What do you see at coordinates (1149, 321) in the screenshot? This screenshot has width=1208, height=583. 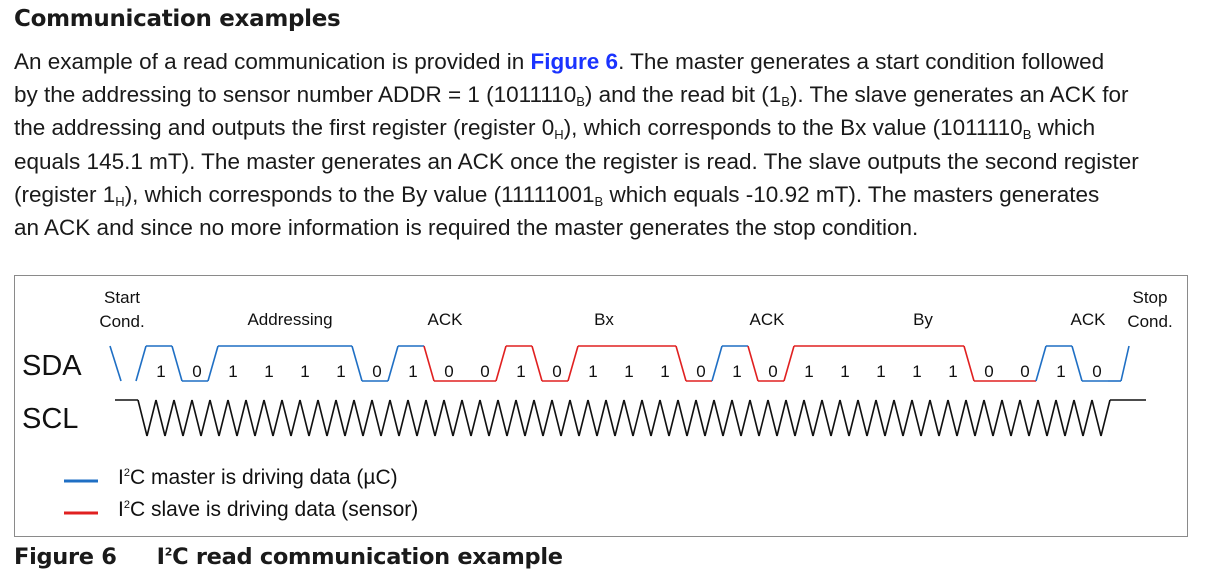 I see `phase-label-stop: Cond.` at bounding box center [1149, 321].